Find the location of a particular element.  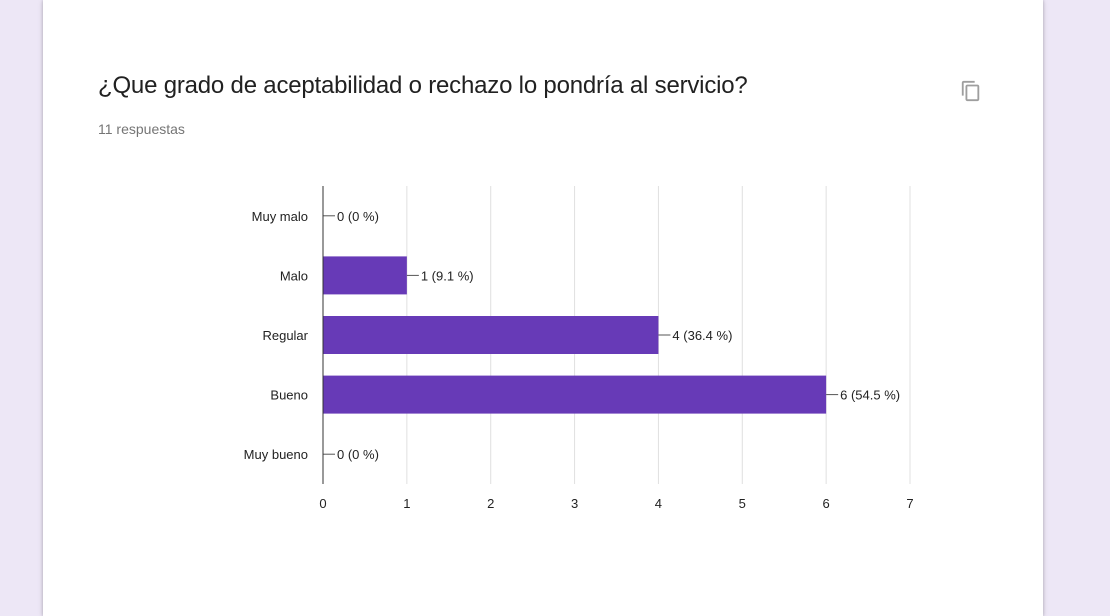

data-label: 6 (54.5 %) is located at coordinates (870, 395).